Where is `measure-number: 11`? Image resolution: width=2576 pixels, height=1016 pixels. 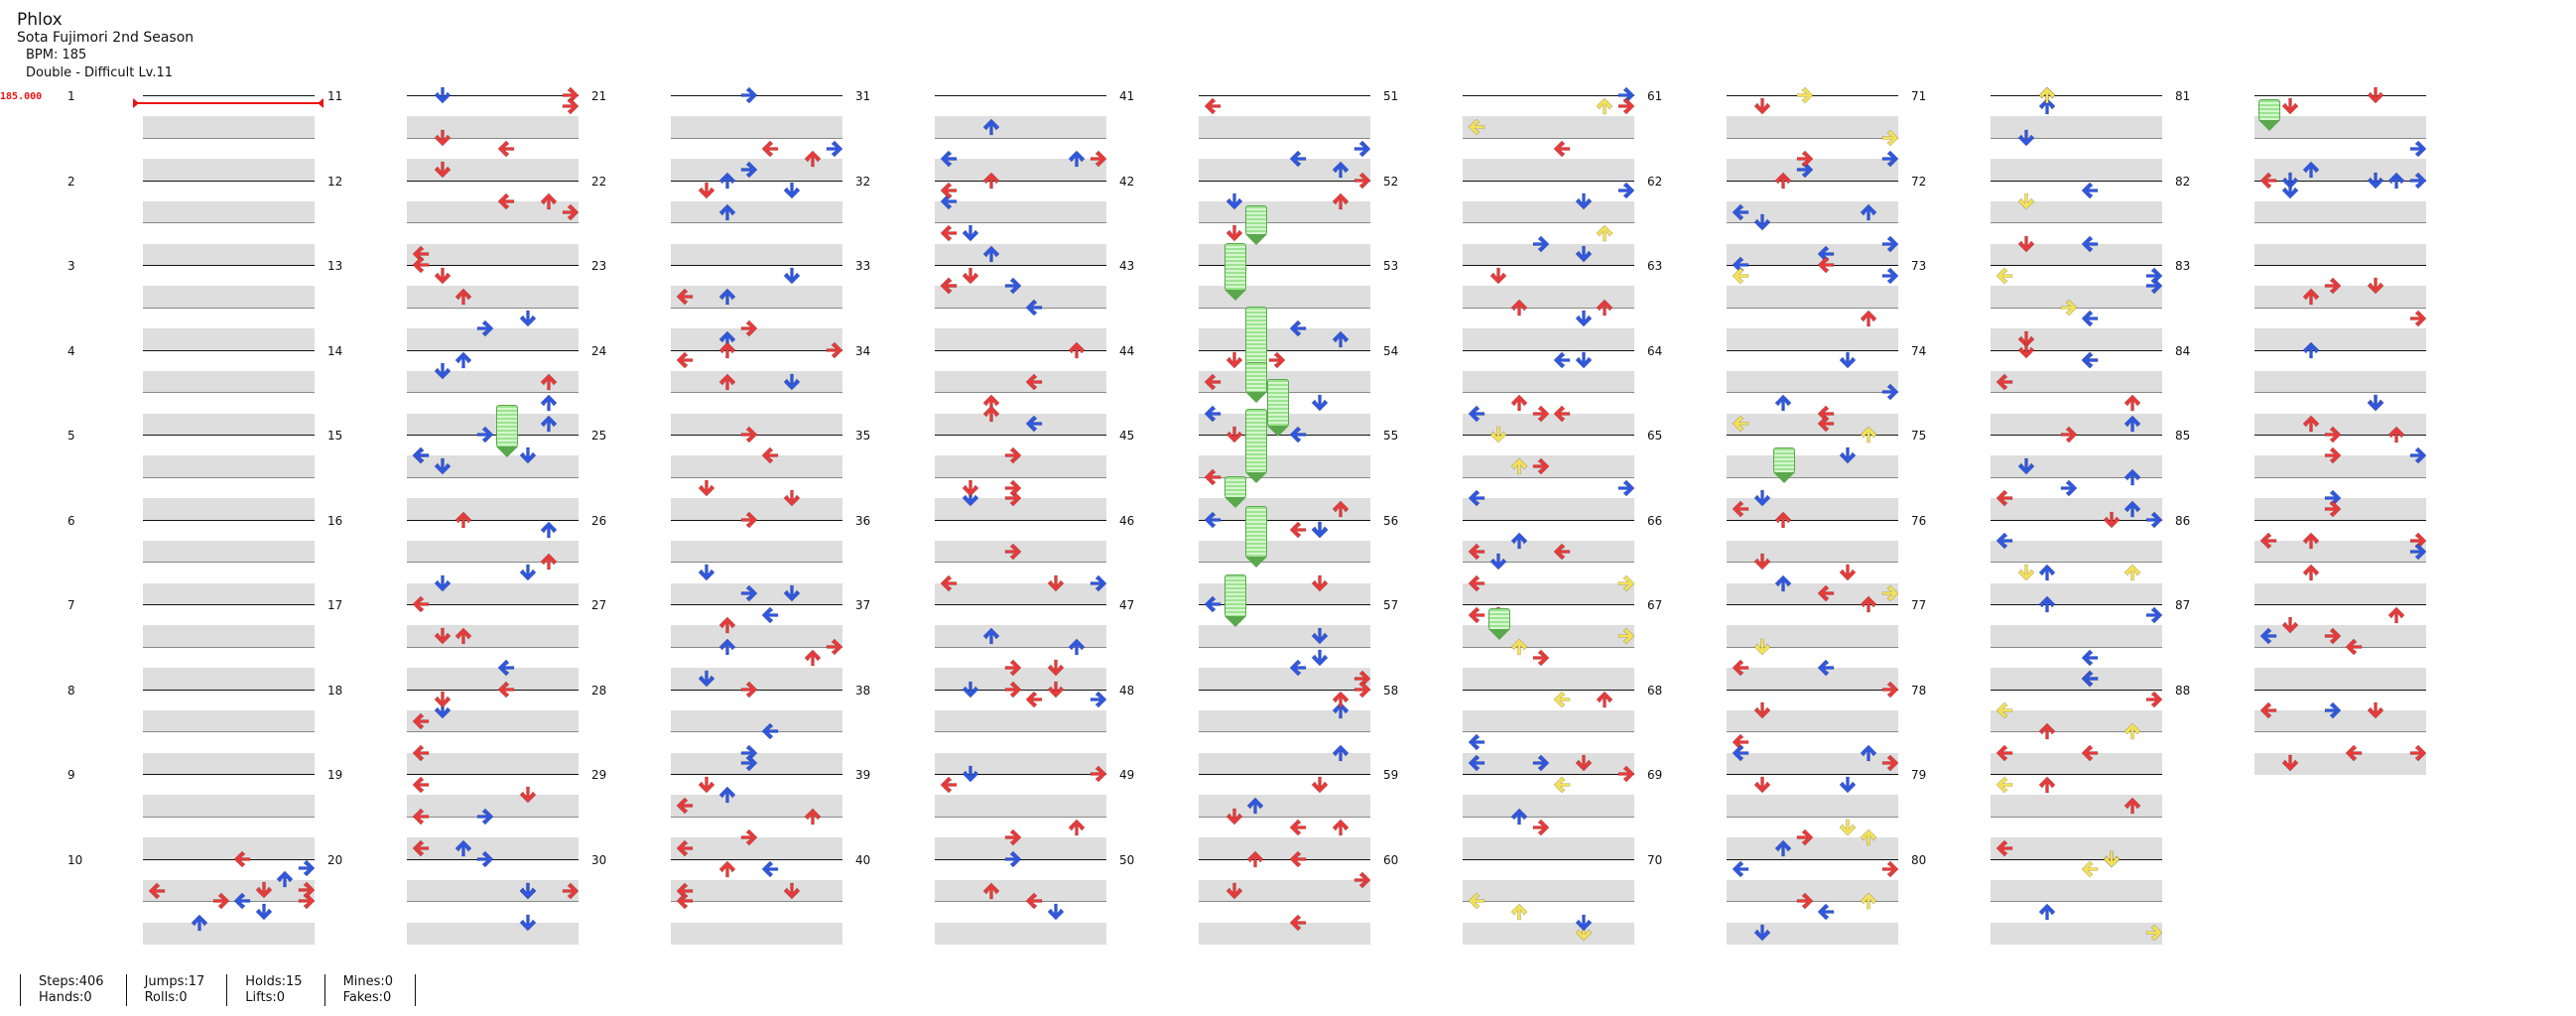 measure-number: 11 is located at coordinates (335, 96).